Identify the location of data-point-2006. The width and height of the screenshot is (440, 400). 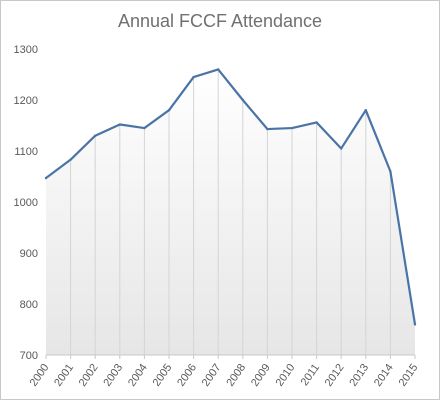
(193, 77).